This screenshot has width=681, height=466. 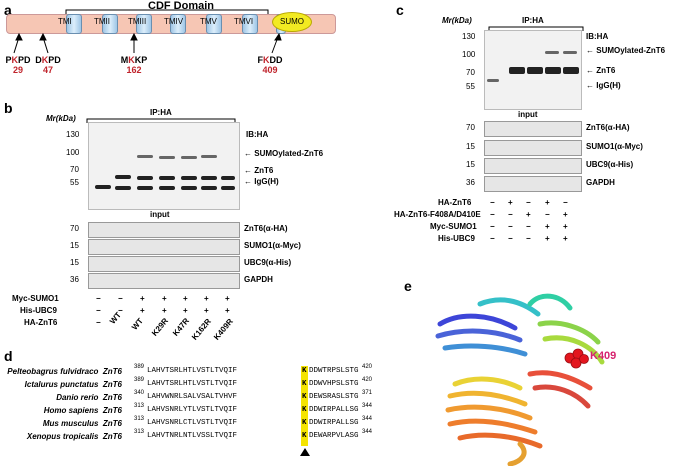 What do you see at coordinates (139, 432) in the screenshot?
I see `seq-start: 313` at bounding box center [139, 432].